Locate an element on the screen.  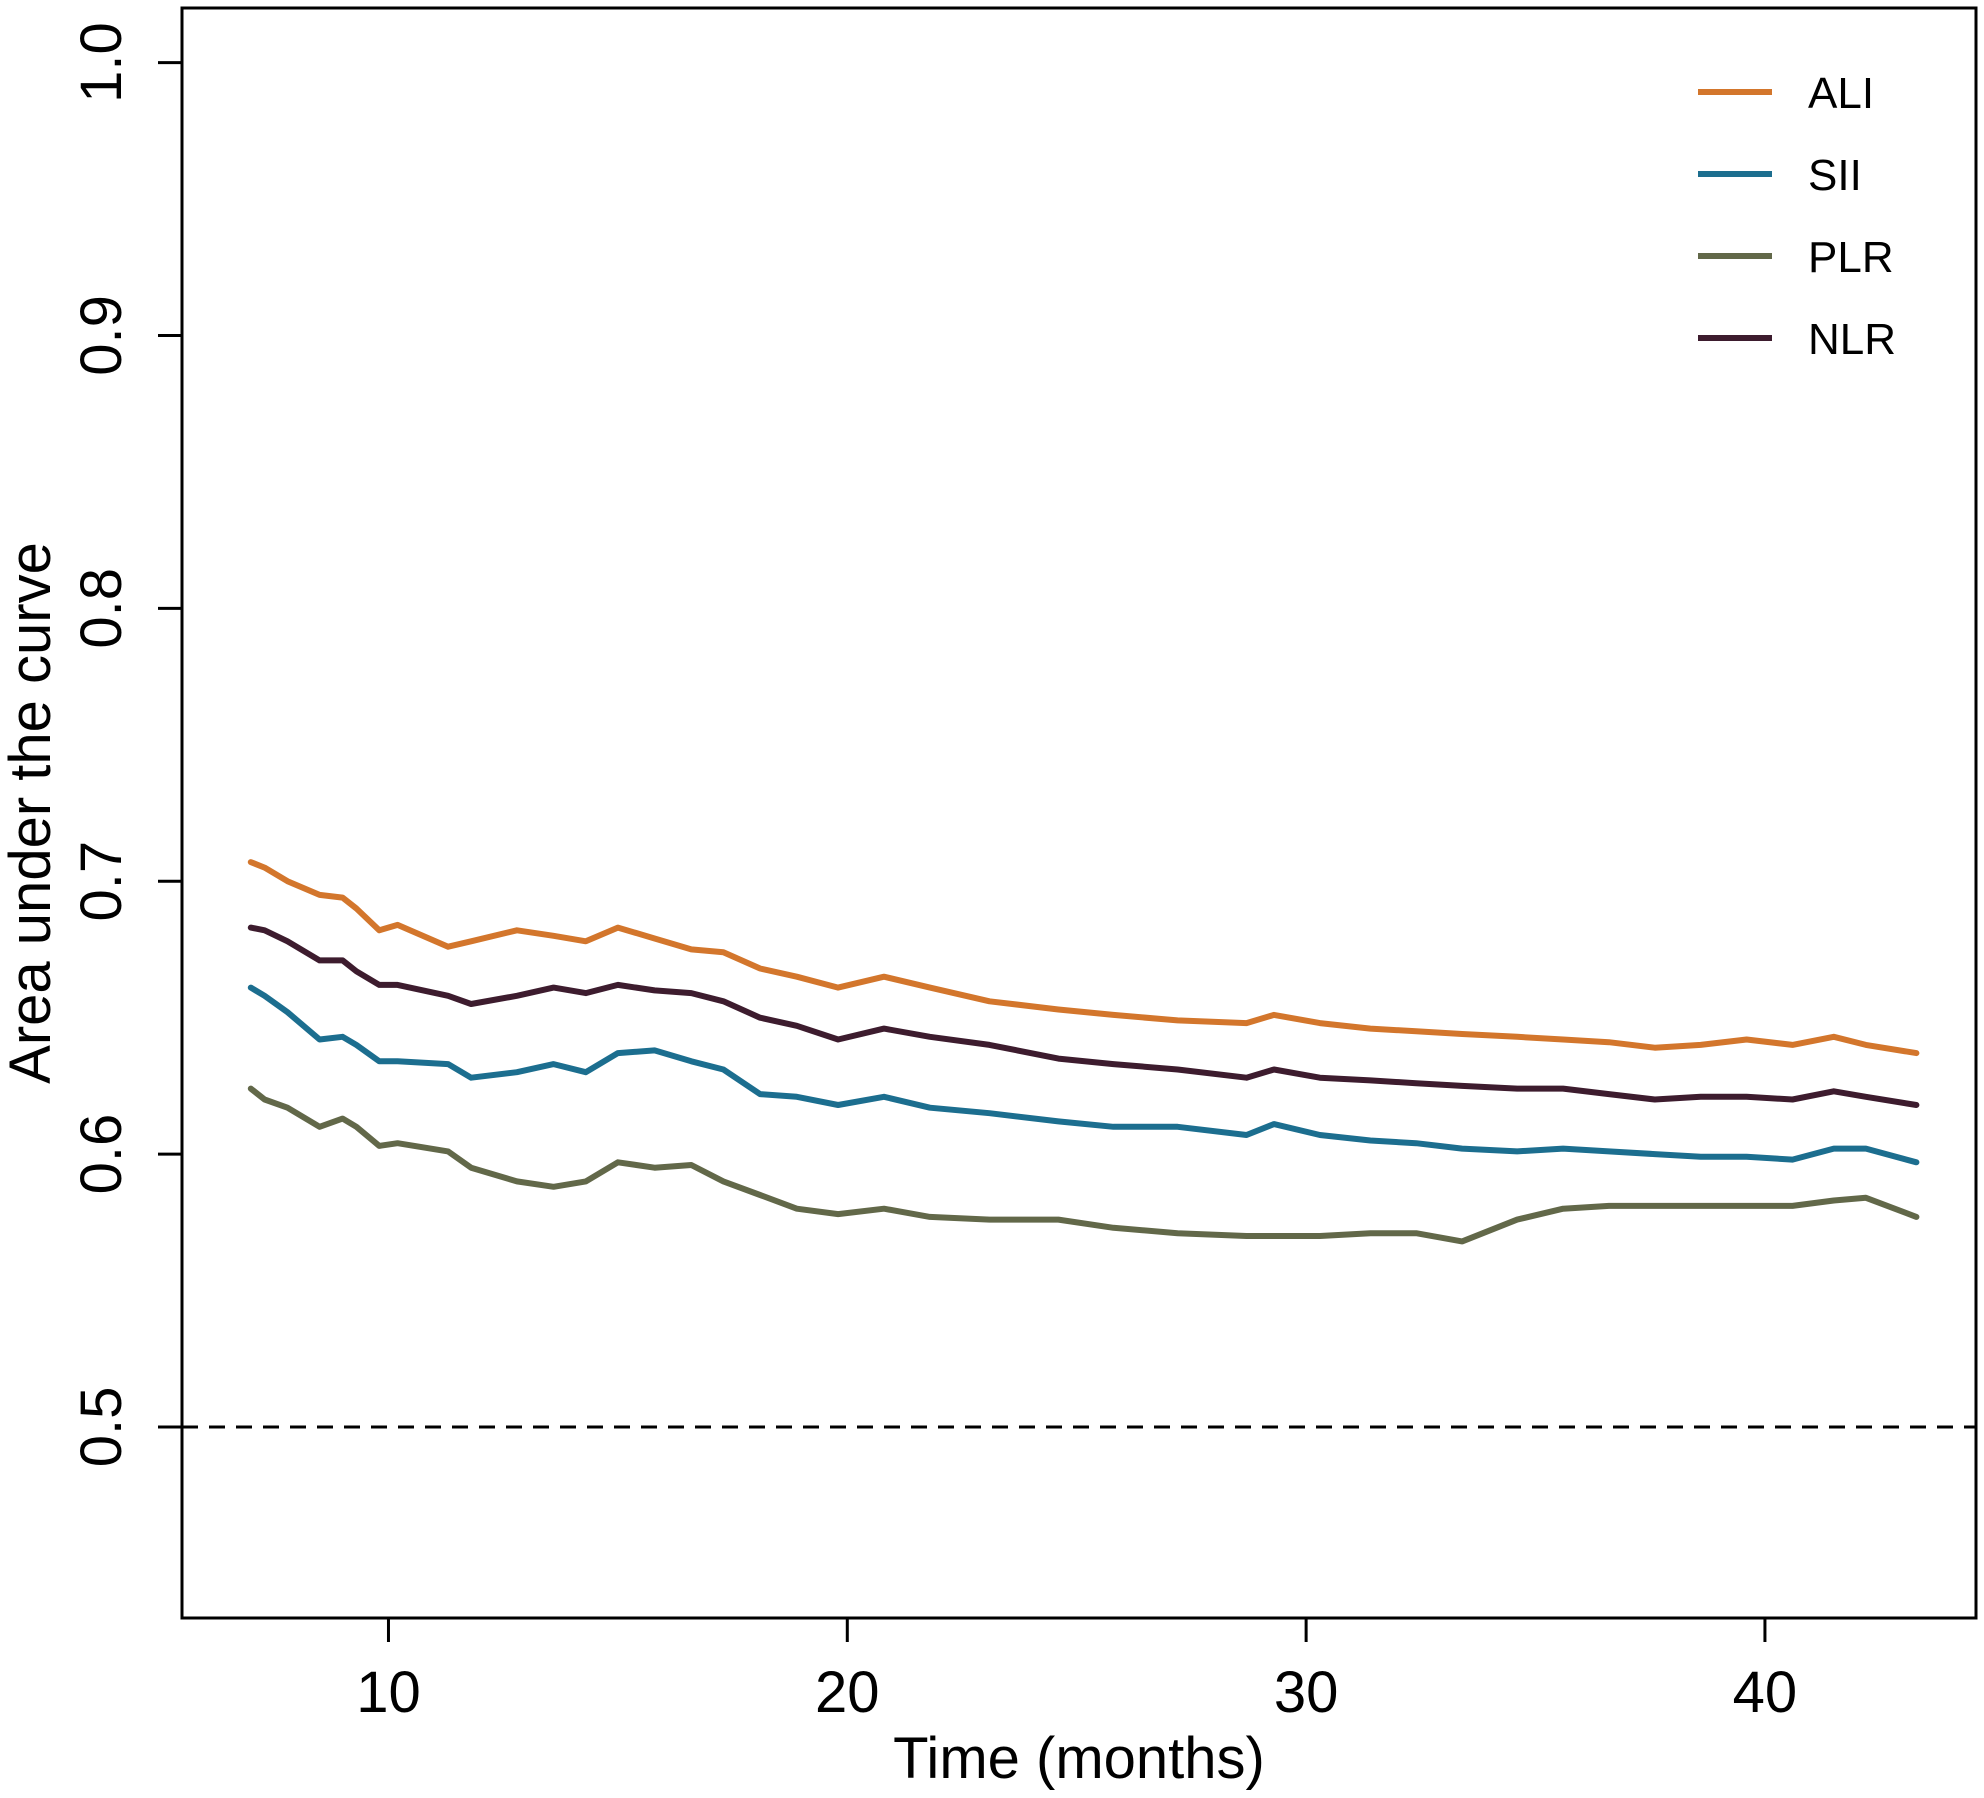
y-tick-label-0.7: 0.7 is located at coordinates (101, 881).